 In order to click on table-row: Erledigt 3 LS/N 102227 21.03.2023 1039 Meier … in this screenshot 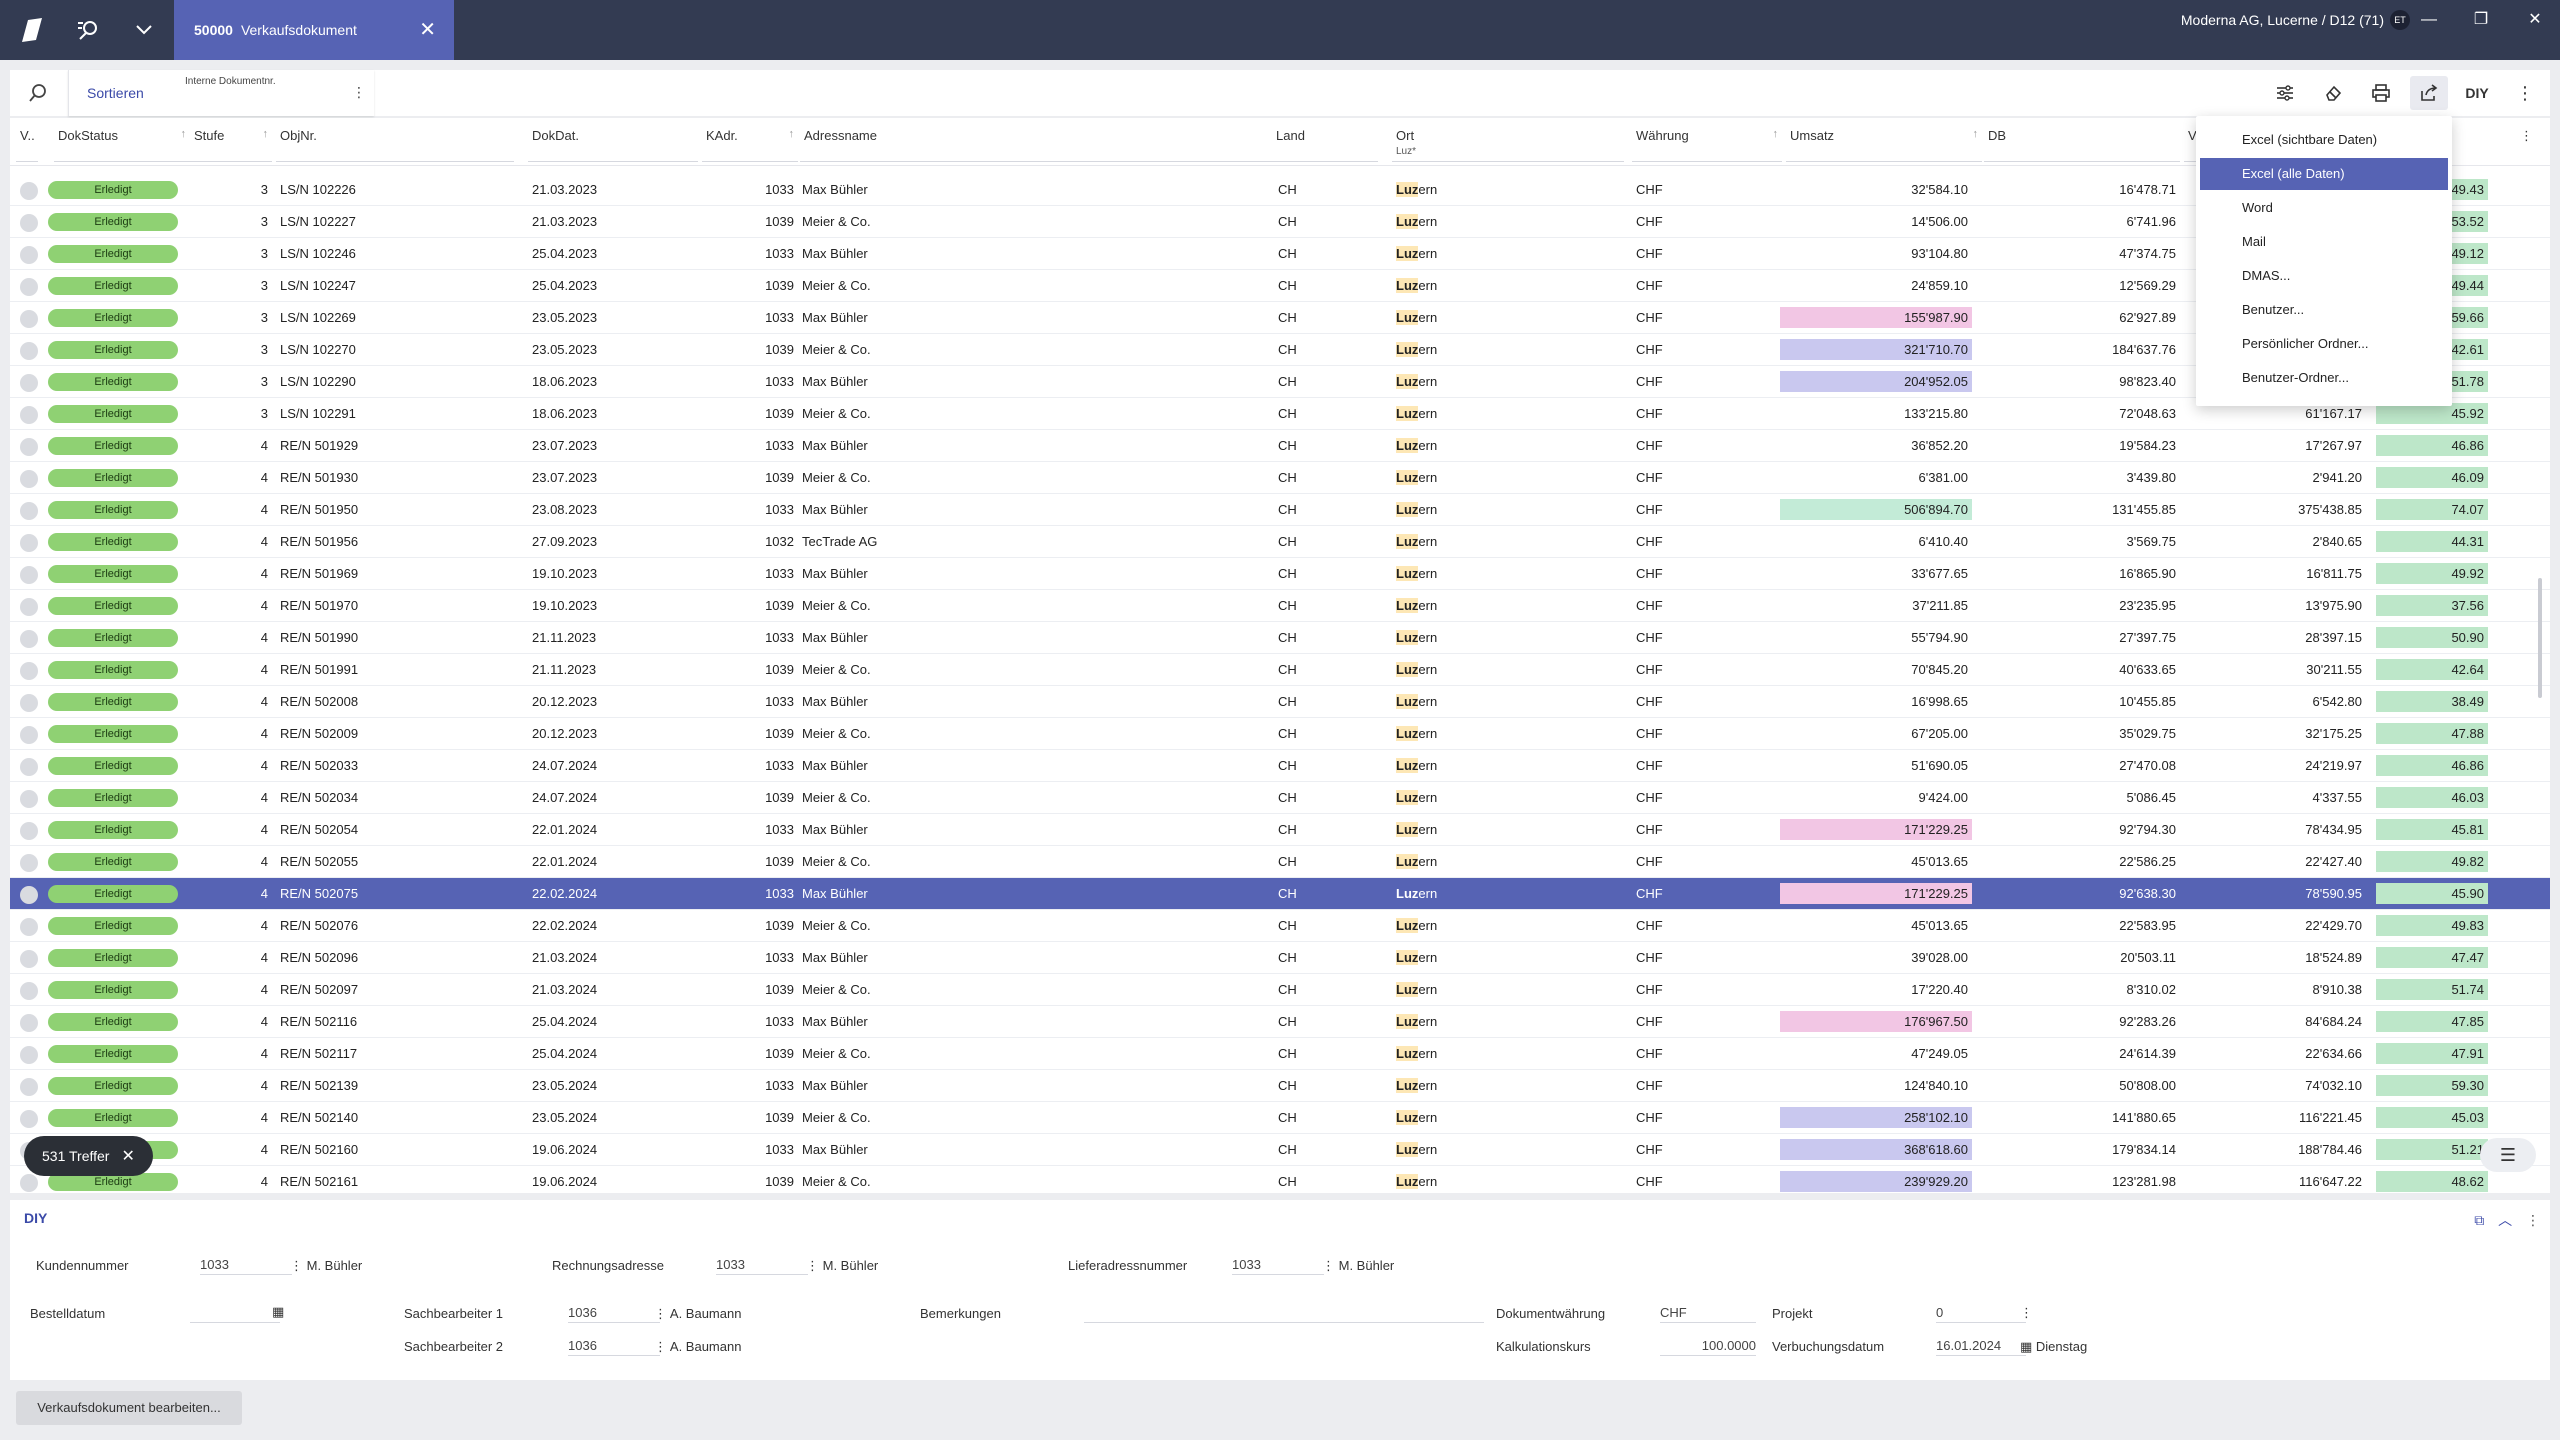, I will do `click(1280, 222)`.